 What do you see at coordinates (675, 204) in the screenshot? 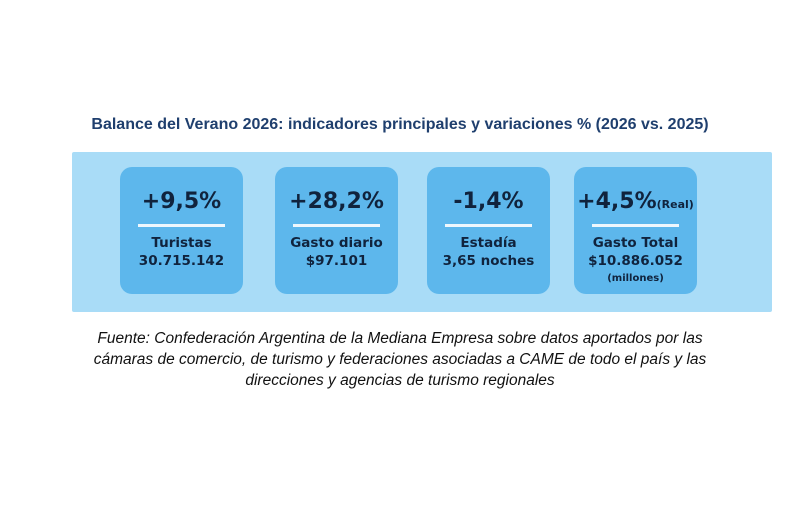
I see `indicator-variation-suffix: (Real)` at bounding box center [675, 204].